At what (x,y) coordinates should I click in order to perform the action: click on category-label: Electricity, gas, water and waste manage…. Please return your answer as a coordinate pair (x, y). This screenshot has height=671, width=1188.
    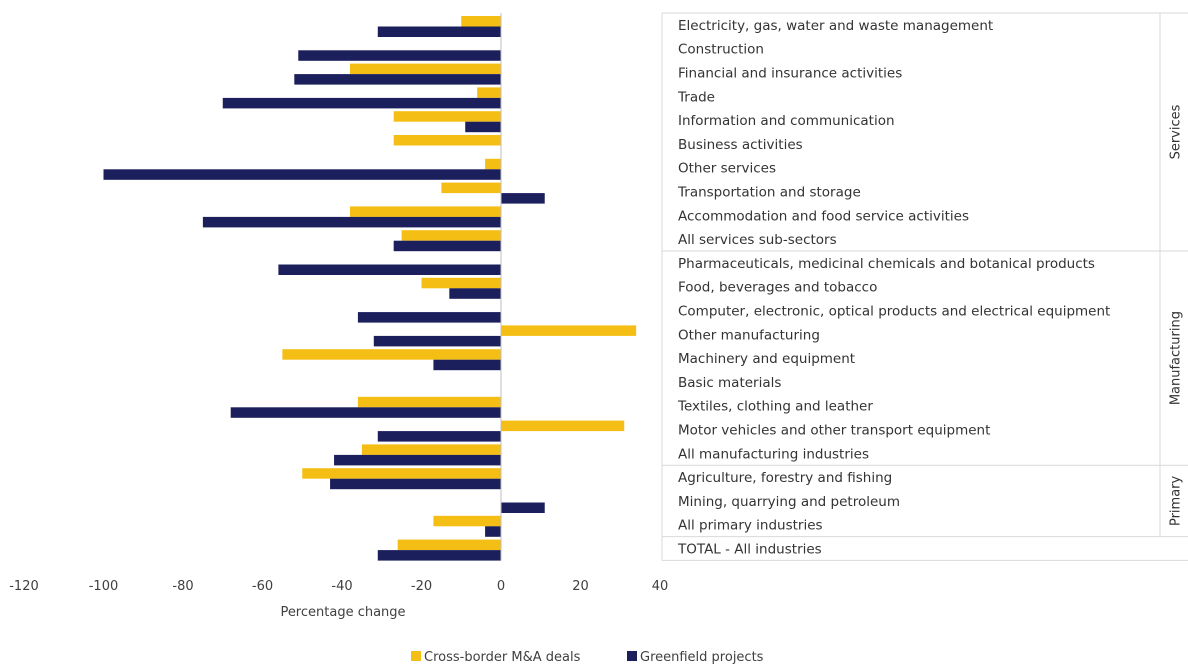
    Looking at the image, I should click on (835, 26).